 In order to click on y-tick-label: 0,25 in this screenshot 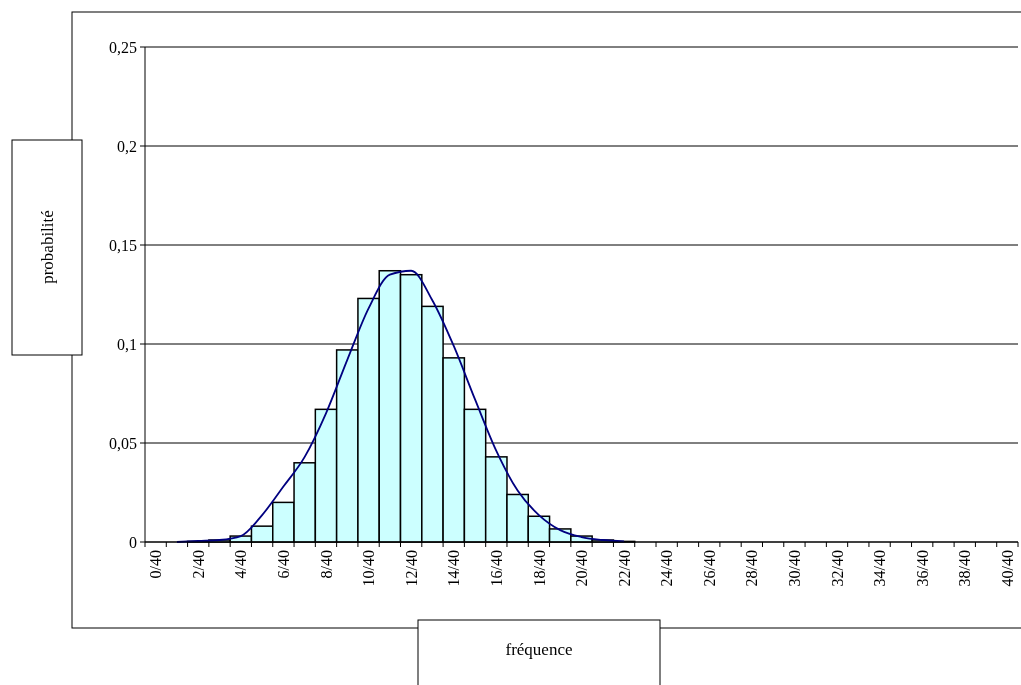, I will do `click(123, 47)`.